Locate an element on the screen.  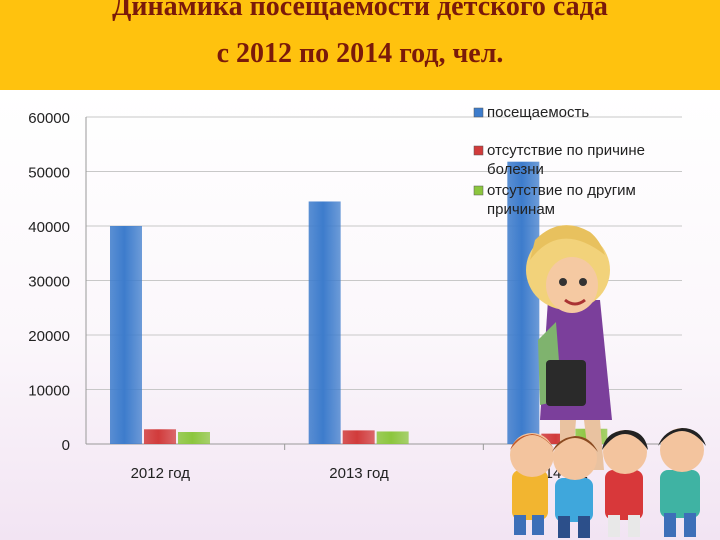
y-tick-label: 40000 is located at coordinates (49, 227).